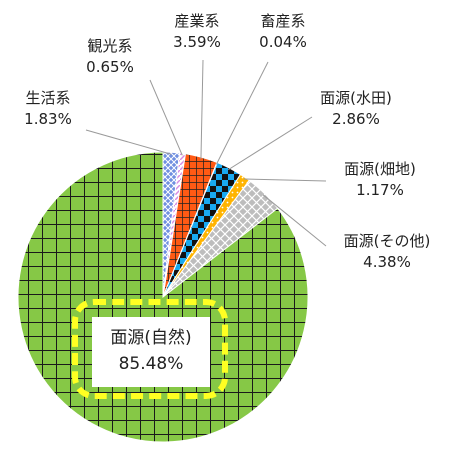 This screenshot has height=457, width=454. Describe the element at coordinates (128, 142) in the screenshot. I see `leader-line-seikatsu` at that location.